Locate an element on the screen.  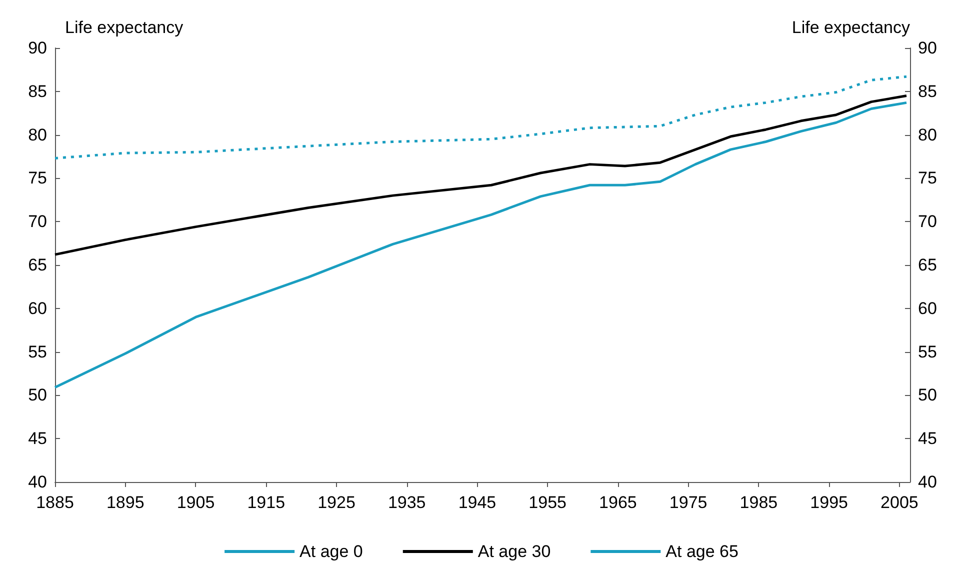
line-series is located at coordinates (481, 117).